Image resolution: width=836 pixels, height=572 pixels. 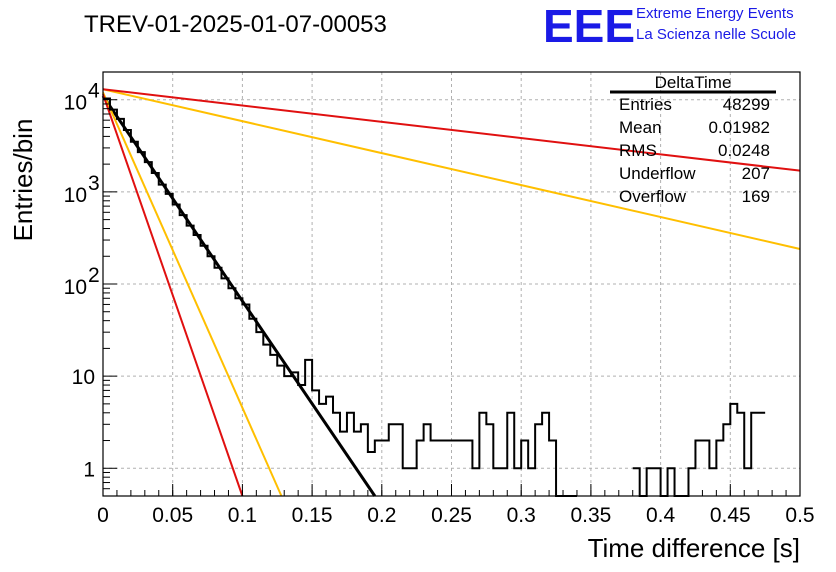 What do you see at coordinates (640, 127) in the screenshot?
I see `stats-label: Mean` at bounding box center [640, 127].